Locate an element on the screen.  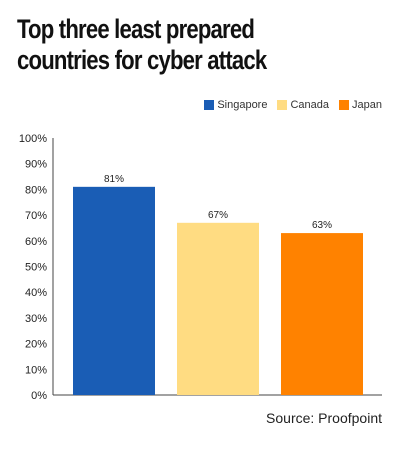
y-tick-label: 30% is located at coordinates (36, 319).